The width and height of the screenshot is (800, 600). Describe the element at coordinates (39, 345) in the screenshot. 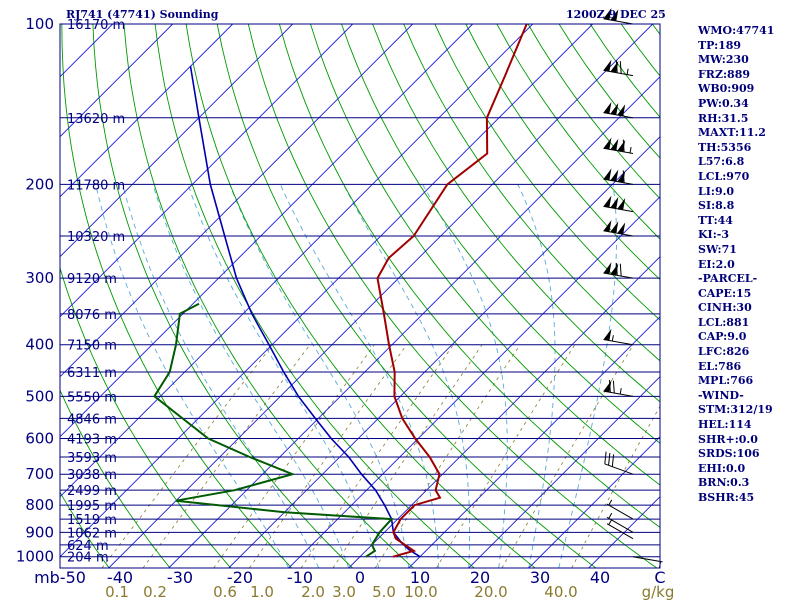

I see `pressure-tick-label: 400` at that location.